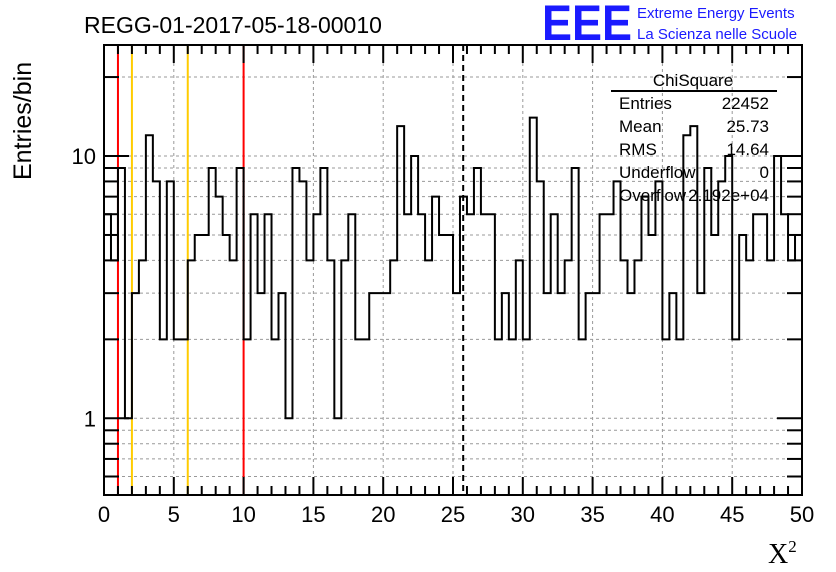 The width and height of the screenshot is (836, 572). I want to click on stats-label: Underflow, so click(657, 172).